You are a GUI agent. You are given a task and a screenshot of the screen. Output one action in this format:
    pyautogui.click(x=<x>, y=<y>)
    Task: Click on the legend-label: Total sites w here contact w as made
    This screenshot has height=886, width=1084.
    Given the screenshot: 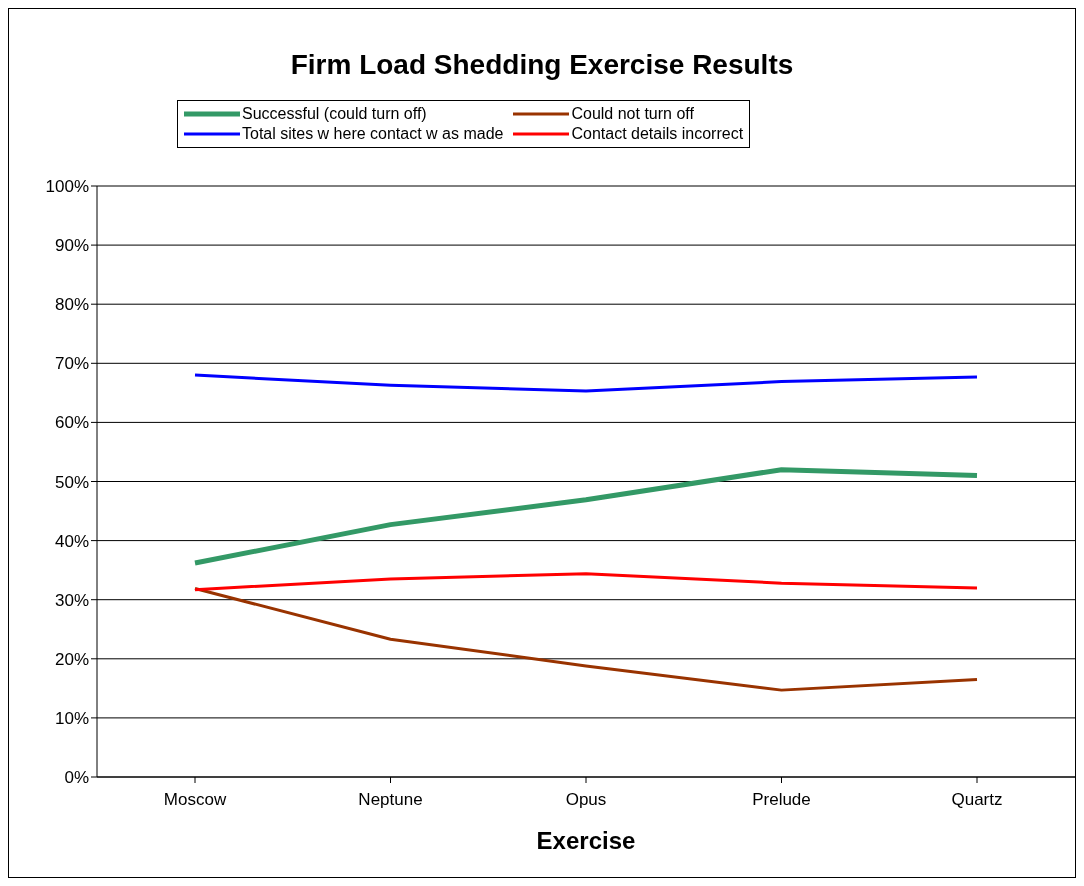 What is the action you would take?
    pyautogui.click(x=373, y=134)
    